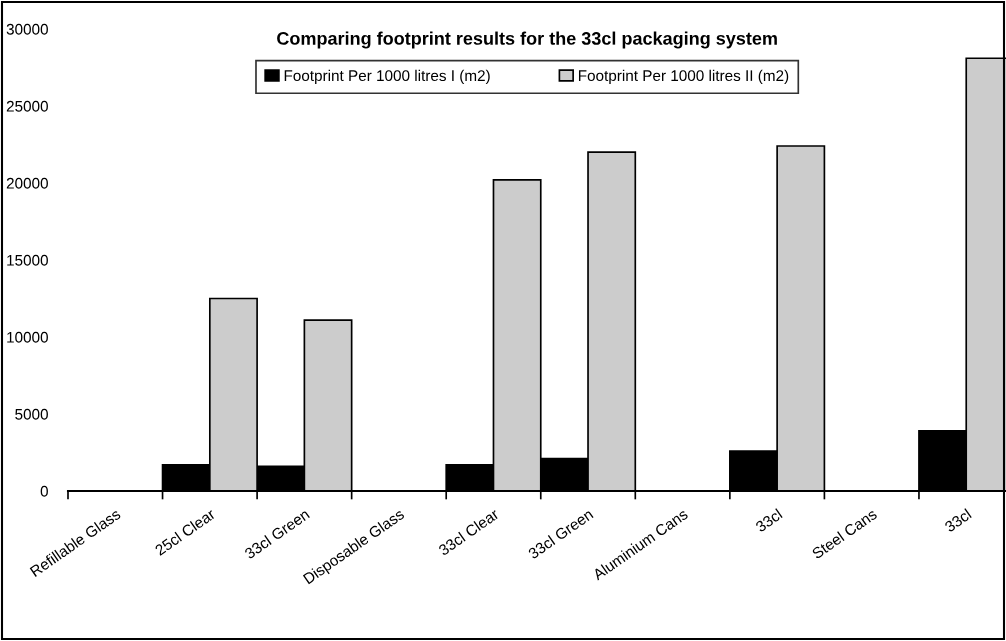 This screenshot has height=641, width=1006. Describe the element at coordinates (27, 260) in the screenshot. I see `y-tick-label: 15000` at that location.